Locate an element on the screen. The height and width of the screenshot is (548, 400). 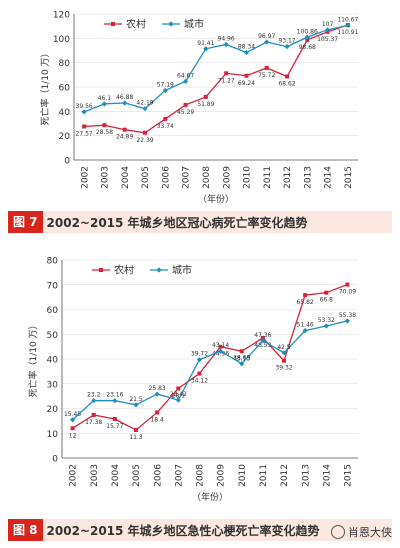
chart-1-data-label: 98.68 is located at coordinates (307, 47).